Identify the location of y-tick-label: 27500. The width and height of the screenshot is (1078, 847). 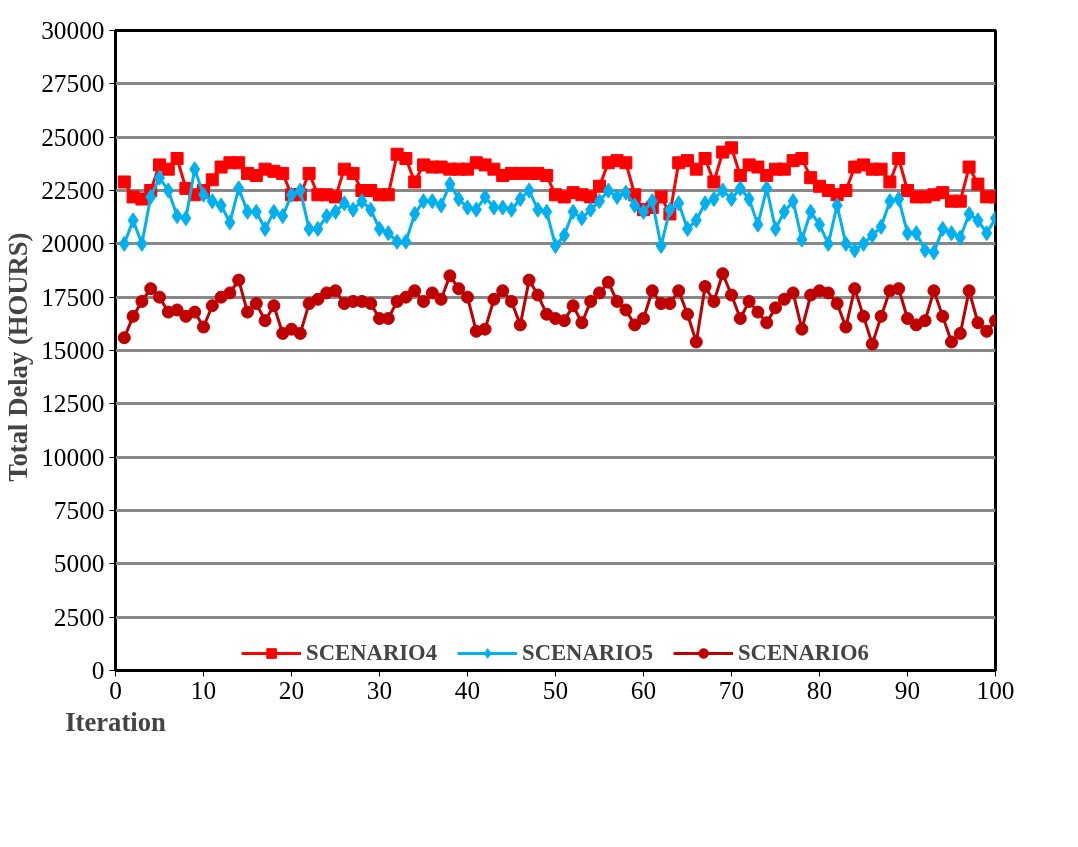
(73, 83).